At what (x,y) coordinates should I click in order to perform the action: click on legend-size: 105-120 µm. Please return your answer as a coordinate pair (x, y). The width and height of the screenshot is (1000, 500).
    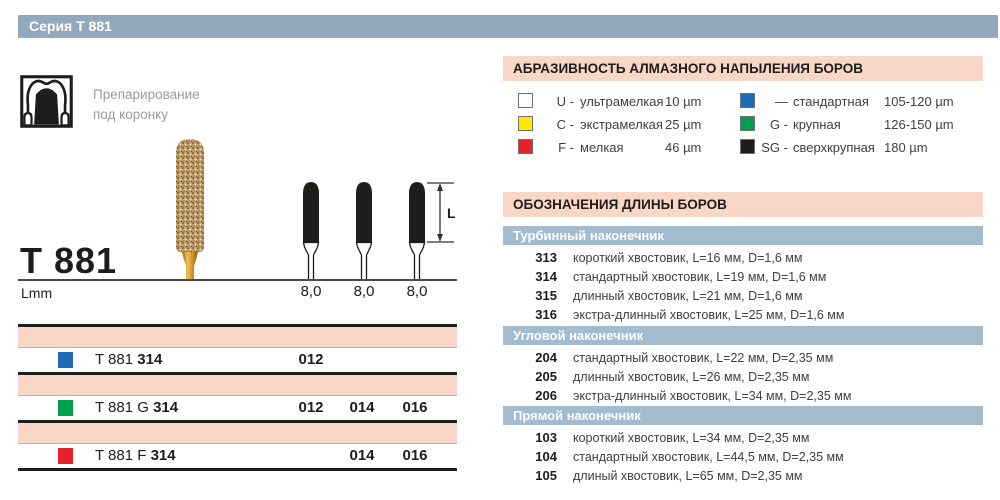
    Looking at the image, I should click on (919, 101).